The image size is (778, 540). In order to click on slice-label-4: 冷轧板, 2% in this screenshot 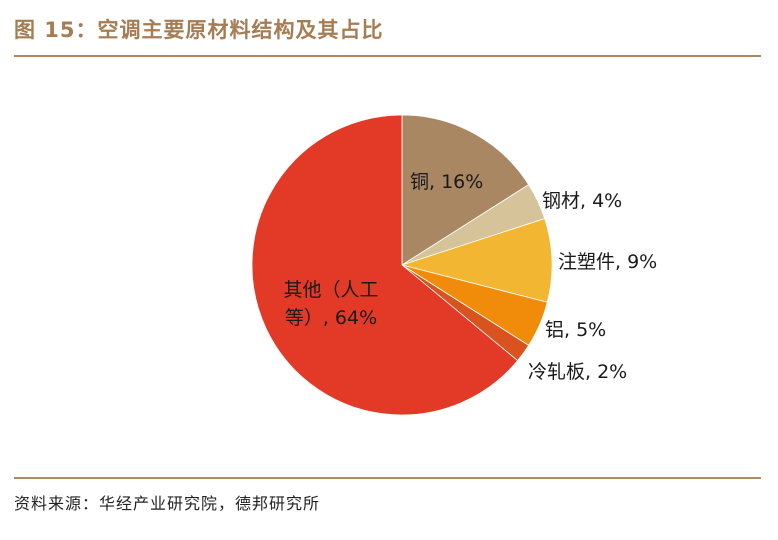, I will do `click(577, 372)`.